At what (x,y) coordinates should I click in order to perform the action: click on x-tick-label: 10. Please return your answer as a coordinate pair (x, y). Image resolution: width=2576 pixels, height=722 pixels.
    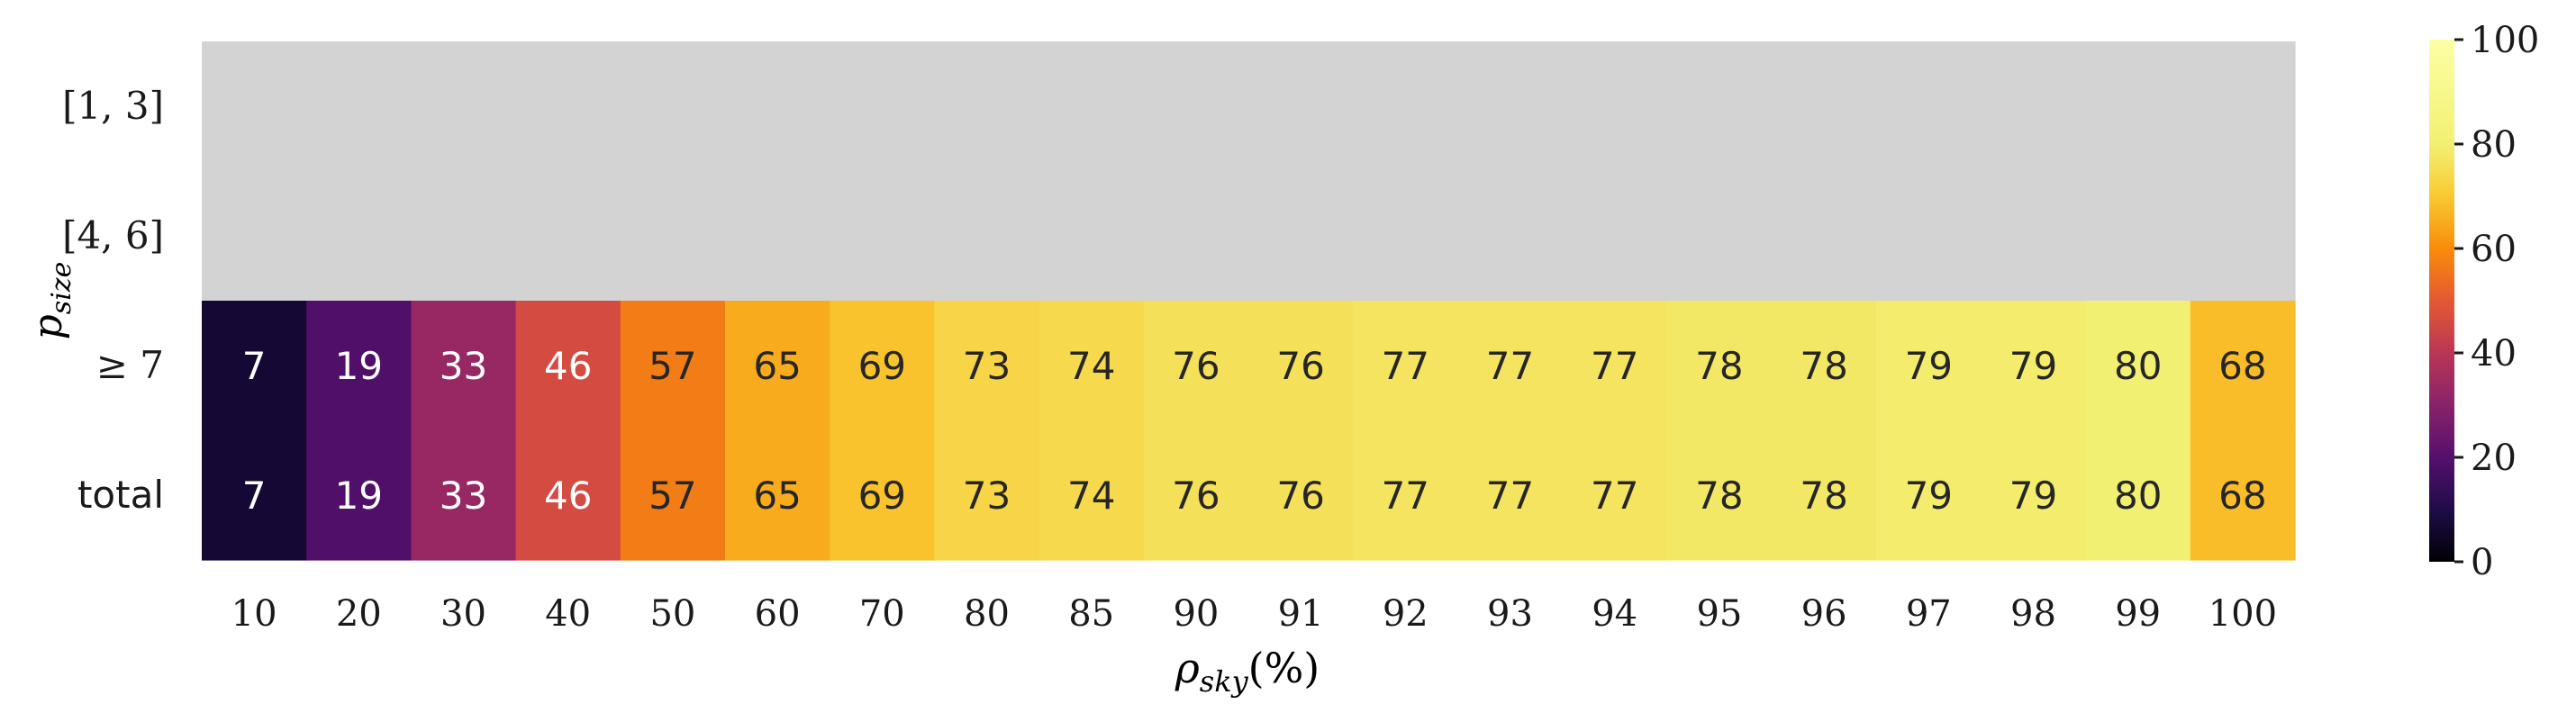
    Looking at the image, I should click on (254, 614).